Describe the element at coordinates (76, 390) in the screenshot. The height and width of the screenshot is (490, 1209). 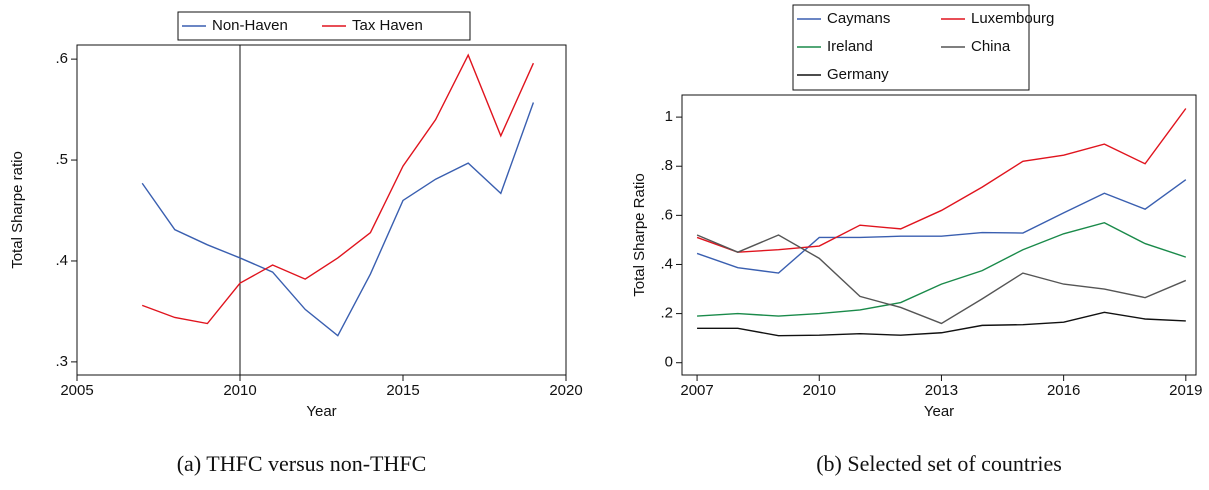
I see `x-tick-label: 2005` at that location.